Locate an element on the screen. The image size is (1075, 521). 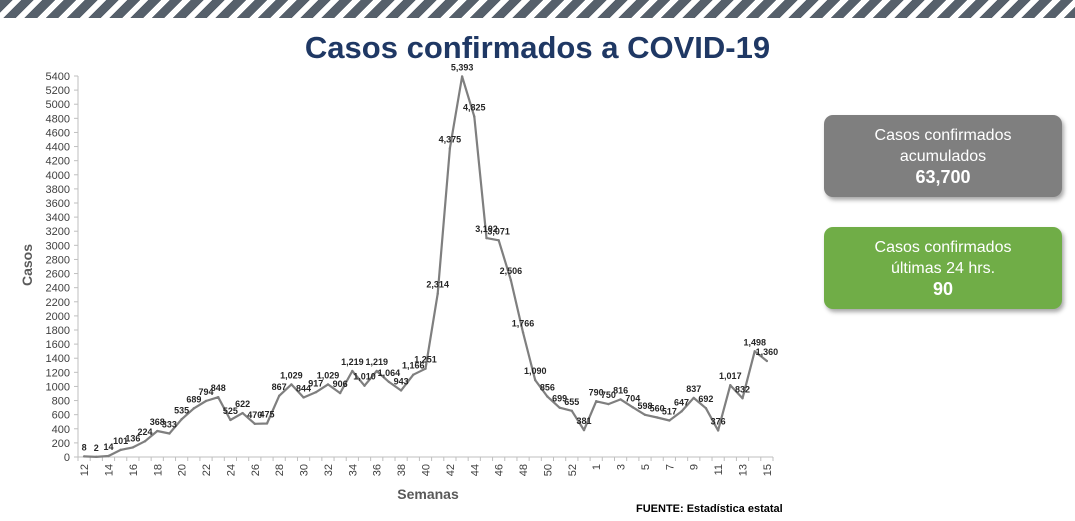
x-tick-label: 26 is located at coordinates (256, 470).